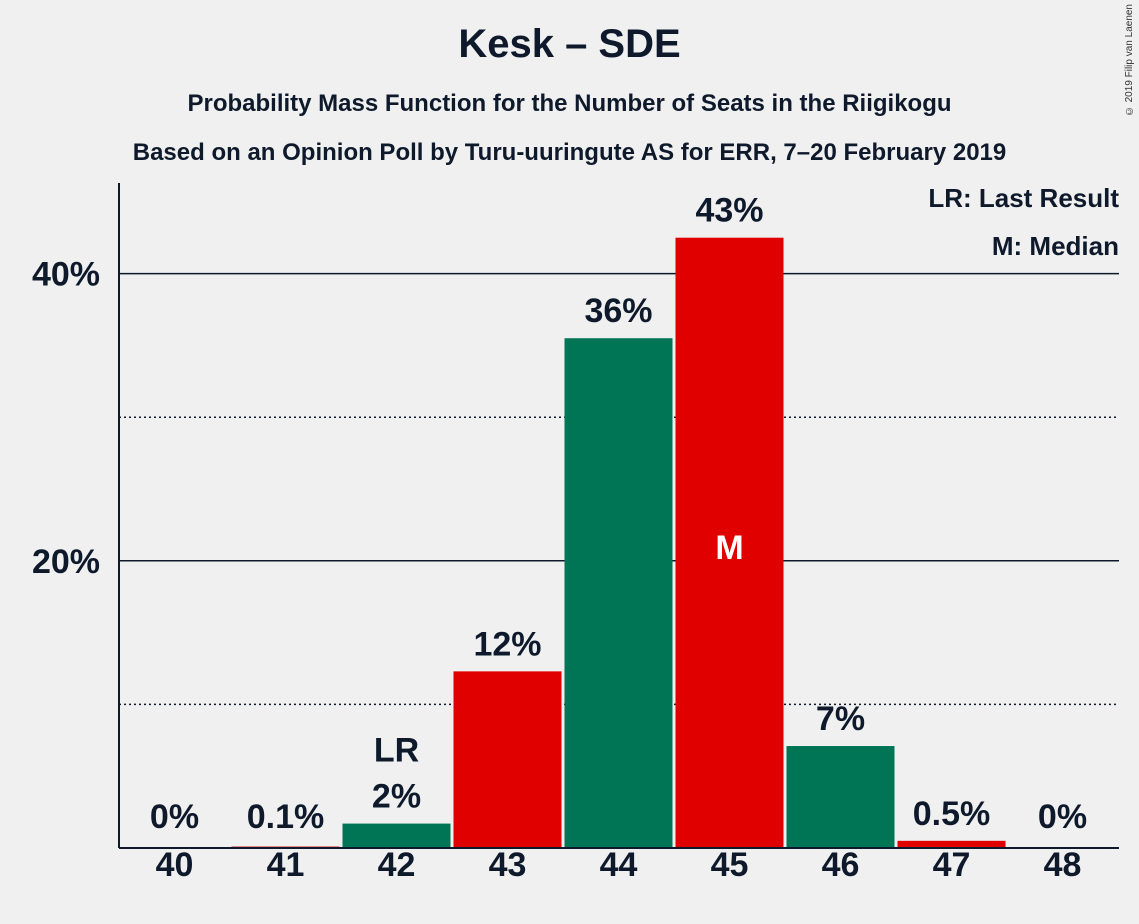  I want to click on x-tick-label: 41, so click(286, 865).